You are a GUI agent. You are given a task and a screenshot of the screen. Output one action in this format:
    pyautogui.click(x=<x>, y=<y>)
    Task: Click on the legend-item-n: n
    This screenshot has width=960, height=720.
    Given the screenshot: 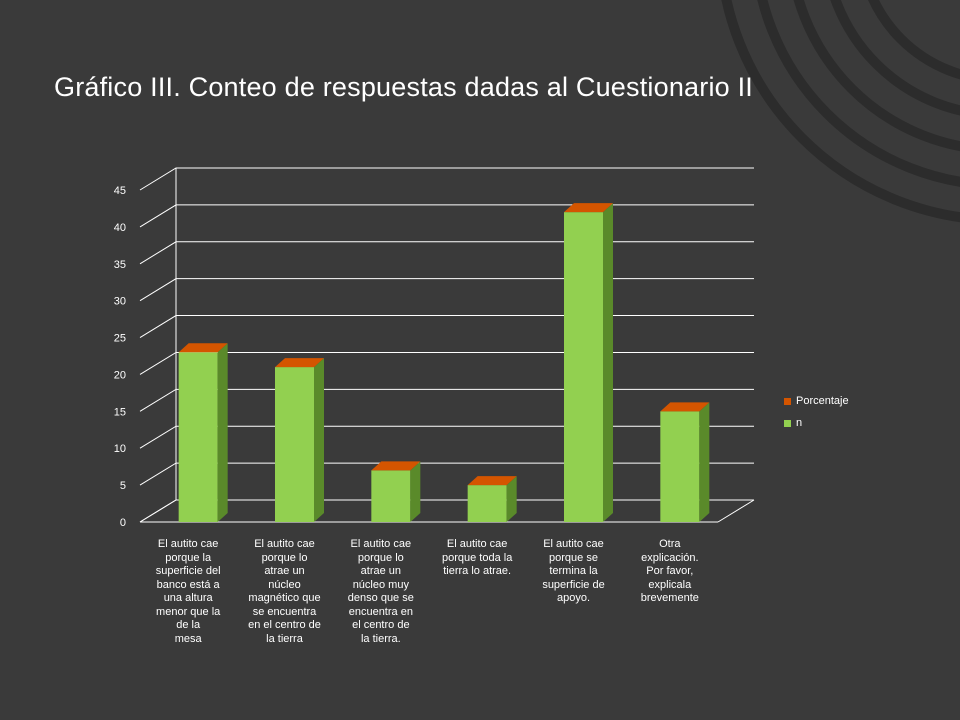 What is the action you would take?
    pyautogui.click(x=816, y=423)
    